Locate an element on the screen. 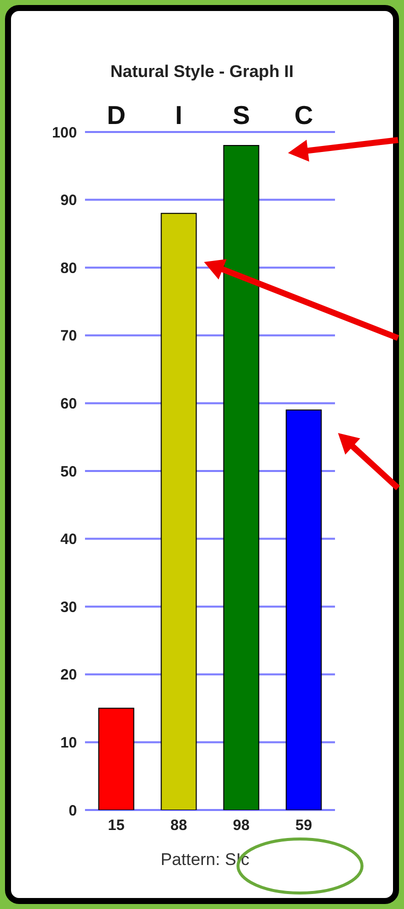 This screenshot has width=404, height=909. data-label: 88 is located at coordinates (179, 825).